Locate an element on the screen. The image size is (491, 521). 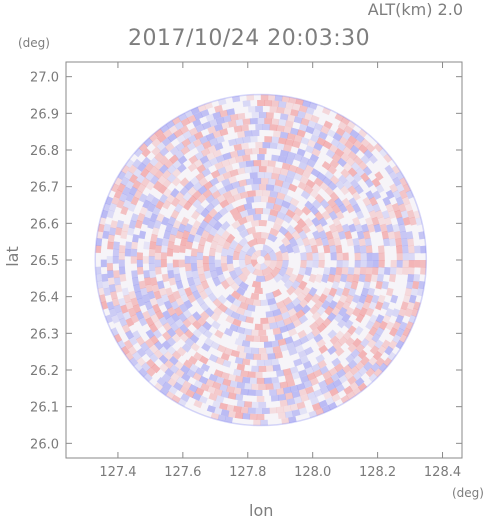
x-tick-label: 127.4 is located at coordinates (117, 472).